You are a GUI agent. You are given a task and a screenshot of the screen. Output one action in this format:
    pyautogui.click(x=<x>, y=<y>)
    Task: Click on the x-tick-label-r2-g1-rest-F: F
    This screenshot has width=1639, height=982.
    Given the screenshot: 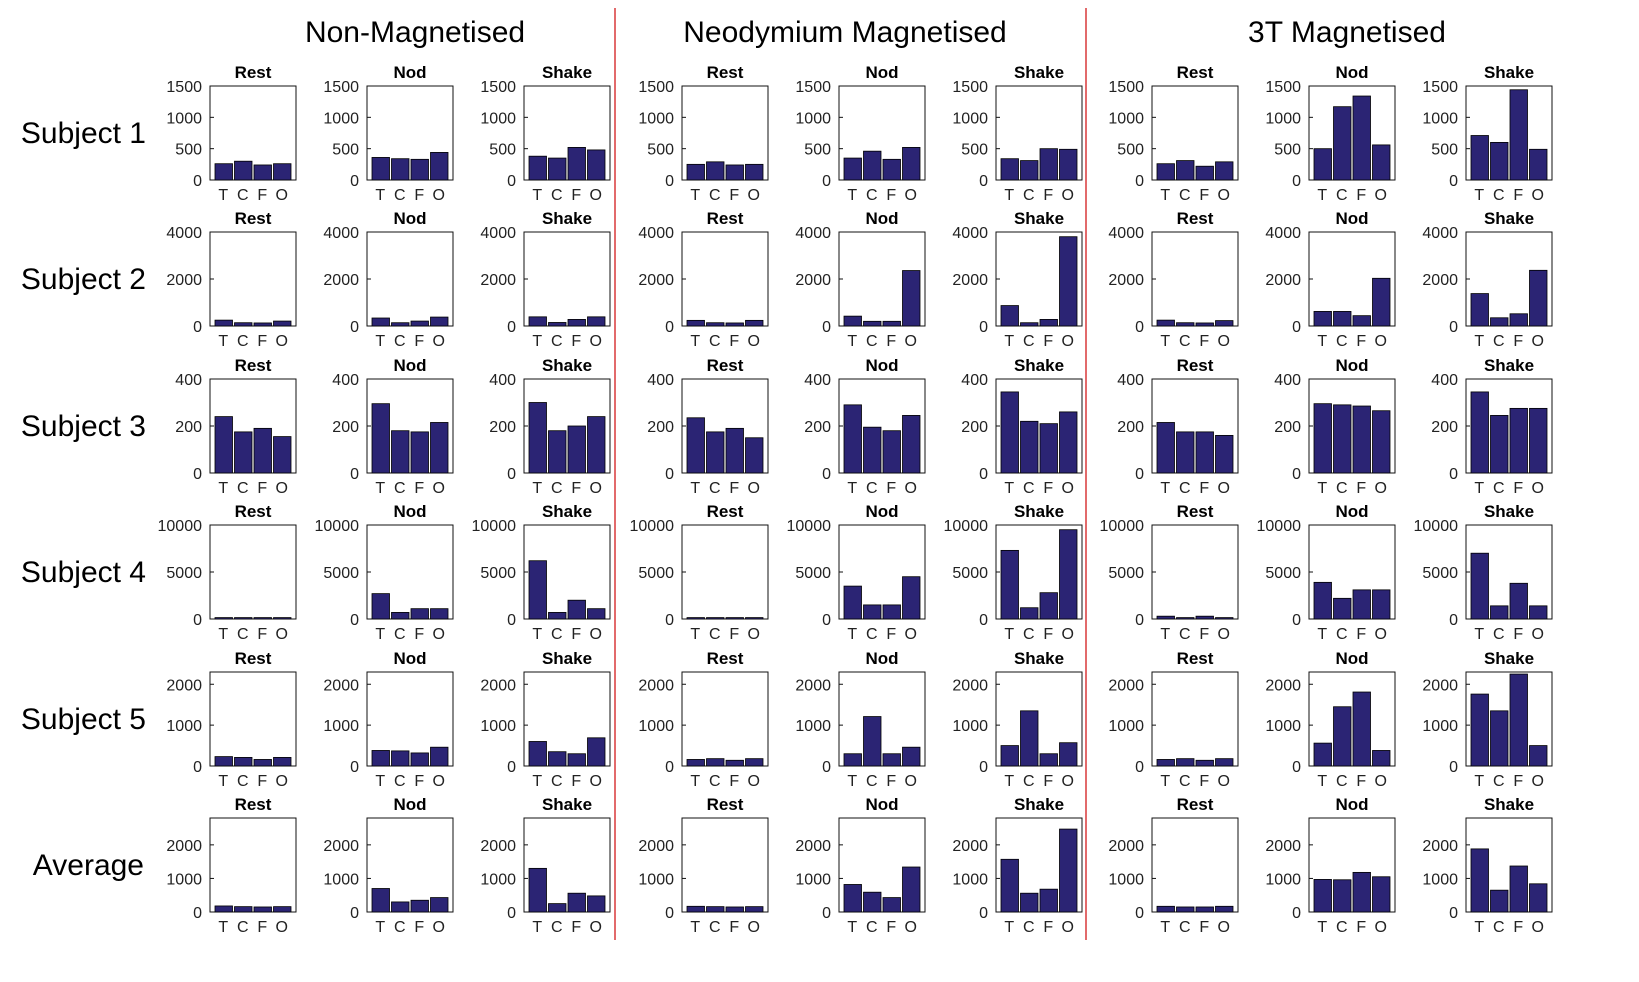 What is the action you would take?
    pyautogui.click(x=262, y=341)
    